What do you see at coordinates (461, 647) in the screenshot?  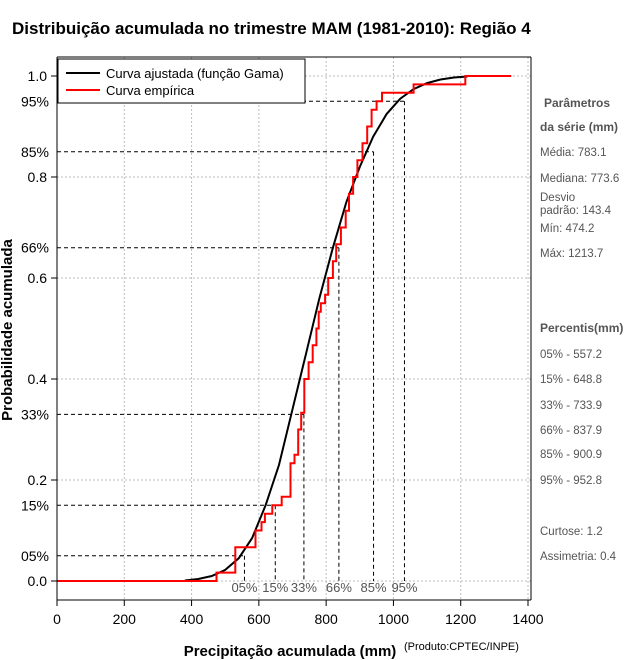 I see `credit-label: (Produto:CPTEC/INPE)` at bounding box center [461, 647].